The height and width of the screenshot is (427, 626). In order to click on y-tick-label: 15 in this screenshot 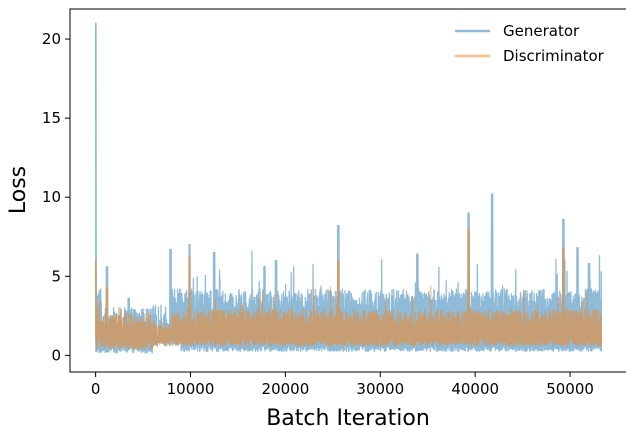, I will do `click(51, 118)`.